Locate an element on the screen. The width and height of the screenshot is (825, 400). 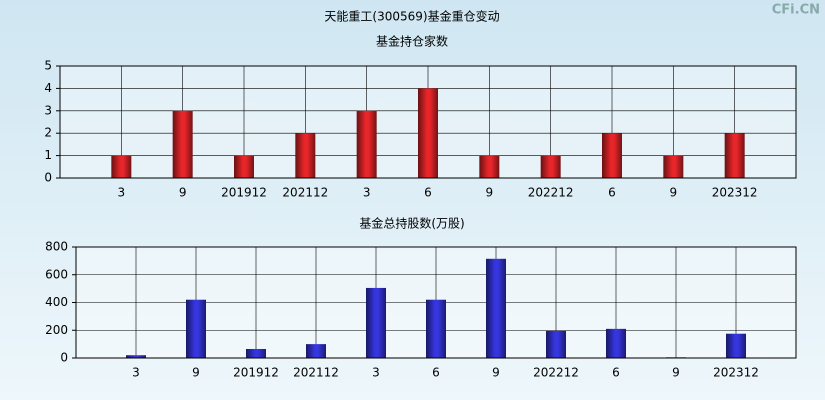
watermark: CFi.CN is located at coordinates (796, 10).